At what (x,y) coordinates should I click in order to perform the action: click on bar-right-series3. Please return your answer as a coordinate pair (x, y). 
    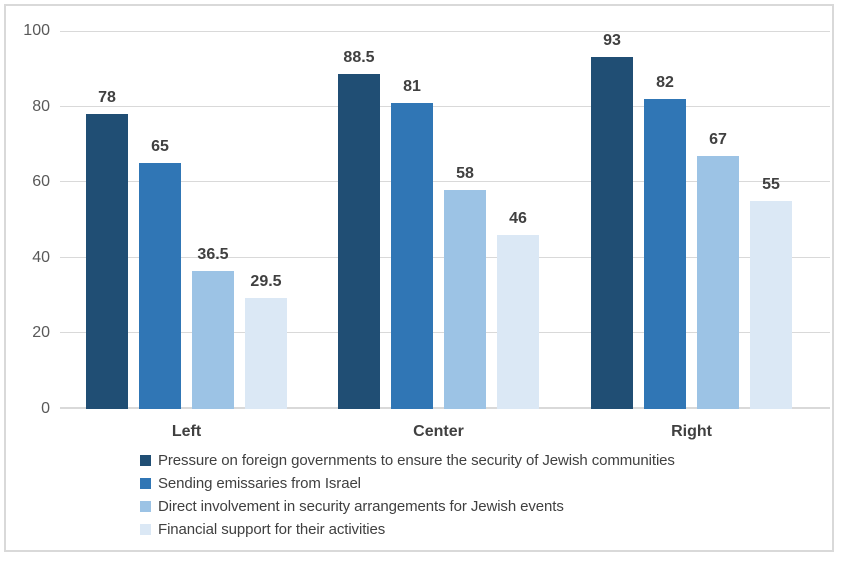
    Looking at the image, I should click on (718, 282).